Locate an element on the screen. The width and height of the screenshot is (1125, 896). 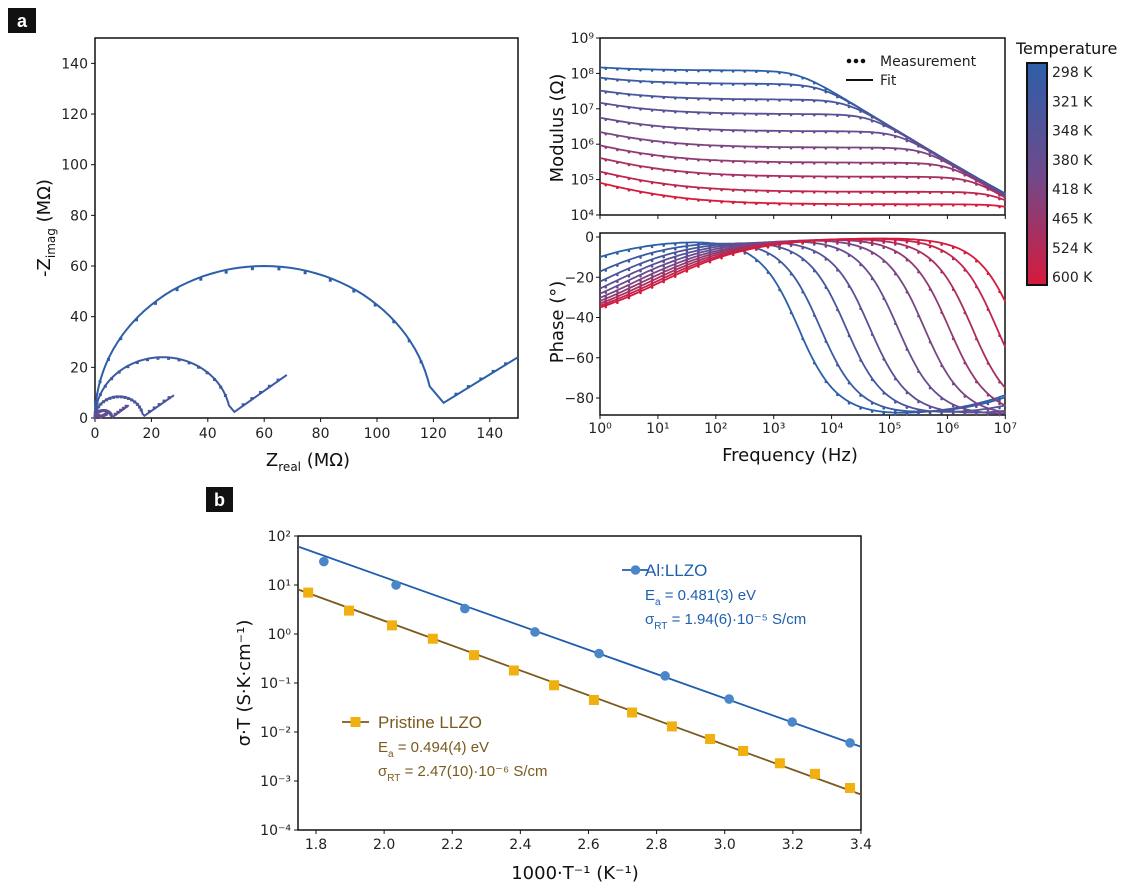
colorbar-label: 348 K is located at coordinates (1072, 132).